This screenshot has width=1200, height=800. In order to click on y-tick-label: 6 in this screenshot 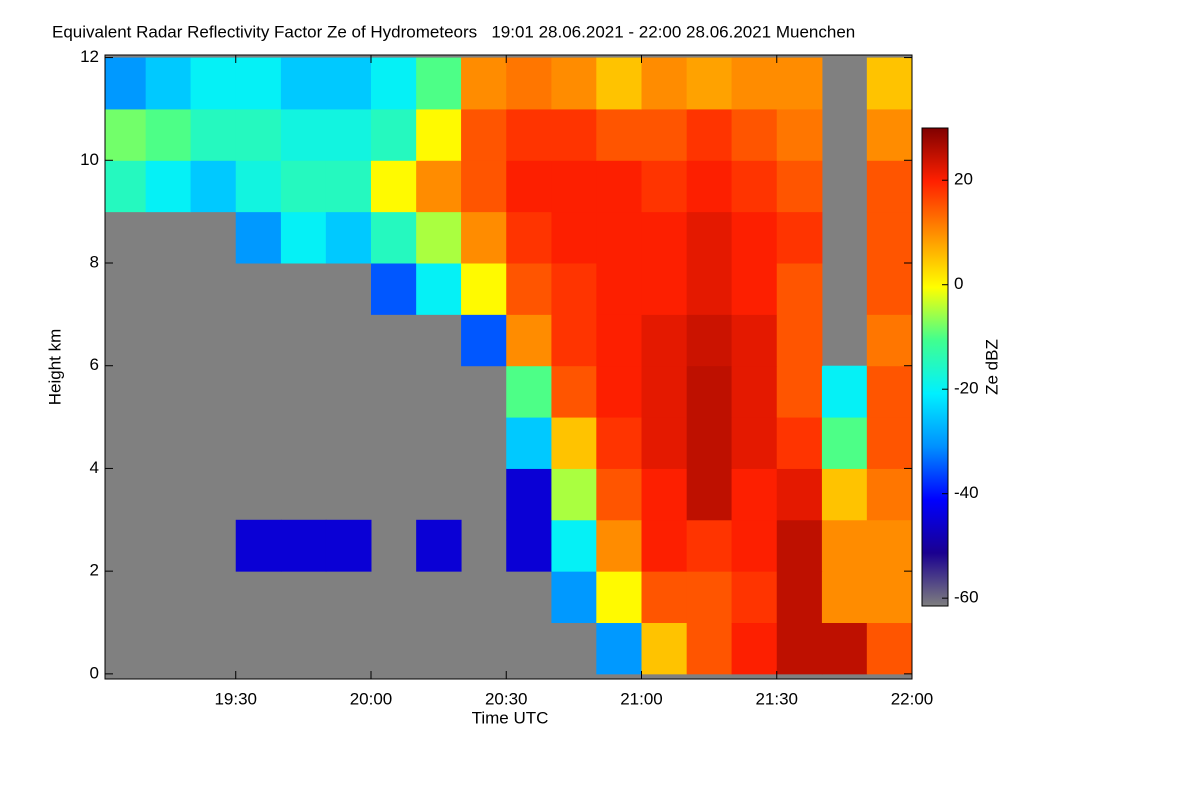, I will do `click(94, 364)`.